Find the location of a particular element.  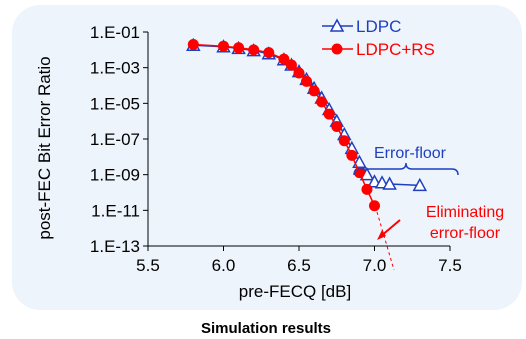

legend-marker-ldpc is located at coordinates (337, 25).